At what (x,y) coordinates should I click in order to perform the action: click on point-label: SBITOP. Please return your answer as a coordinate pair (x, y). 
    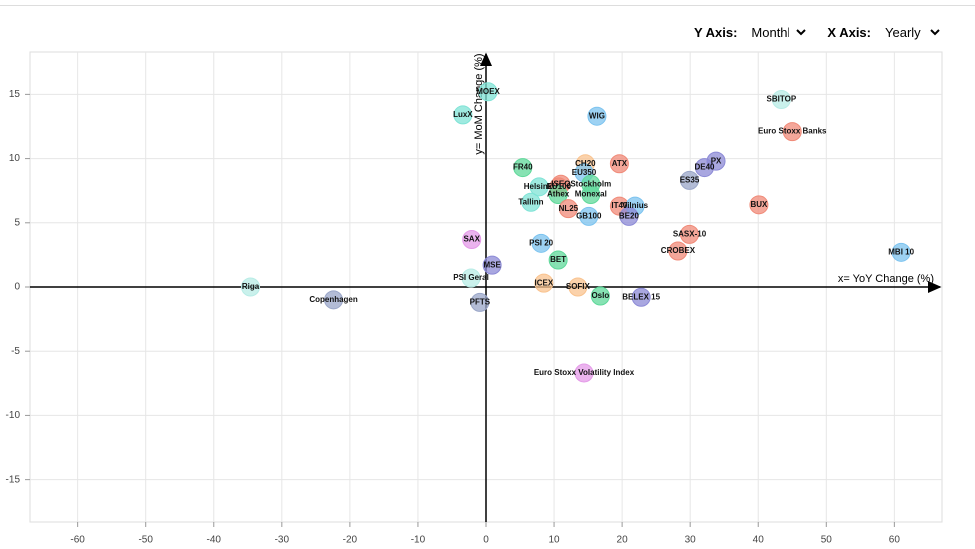
    Looking at the image, I should click on (782, 99).